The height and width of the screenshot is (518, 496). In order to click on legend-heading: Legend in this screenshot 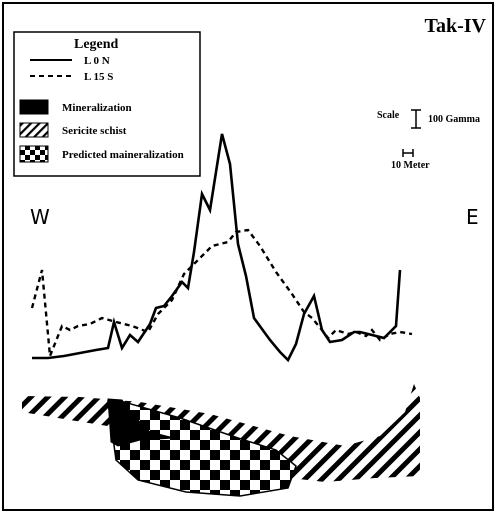, I will do `click(96, 44)`.